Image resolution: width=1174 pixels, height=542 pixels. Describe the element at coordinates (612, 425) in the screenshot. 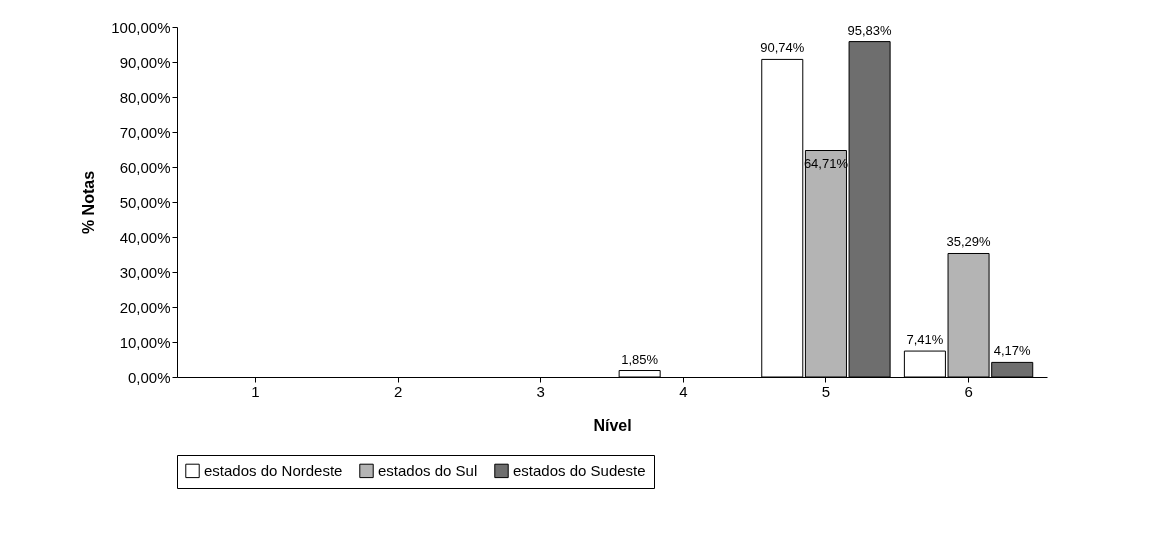

I see `x-axis-title: Nível` at that location.